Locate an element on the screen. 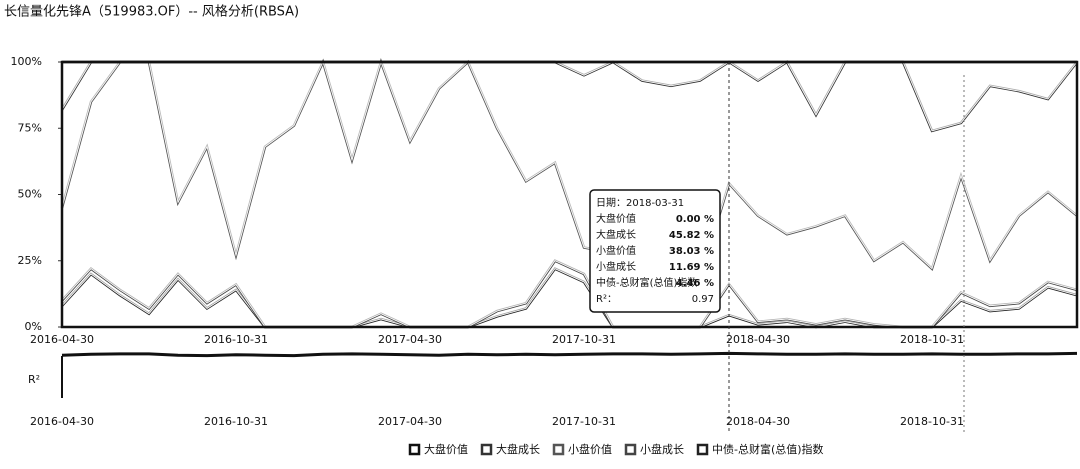 This screenshot has width=1080, height=469. legend-label: 小盘成长 is located at coordinates (662, 449).